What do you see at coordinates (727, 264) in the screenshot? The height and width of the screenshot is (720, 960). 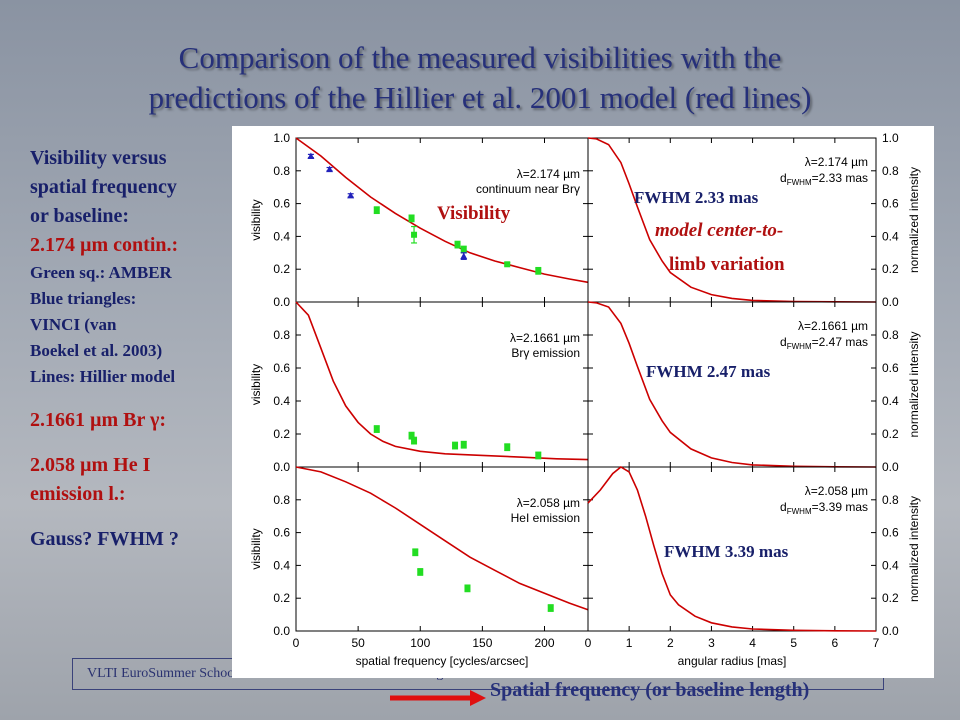 I see `overlay-model-line2: limb variation` at bounding box center [727, 264].